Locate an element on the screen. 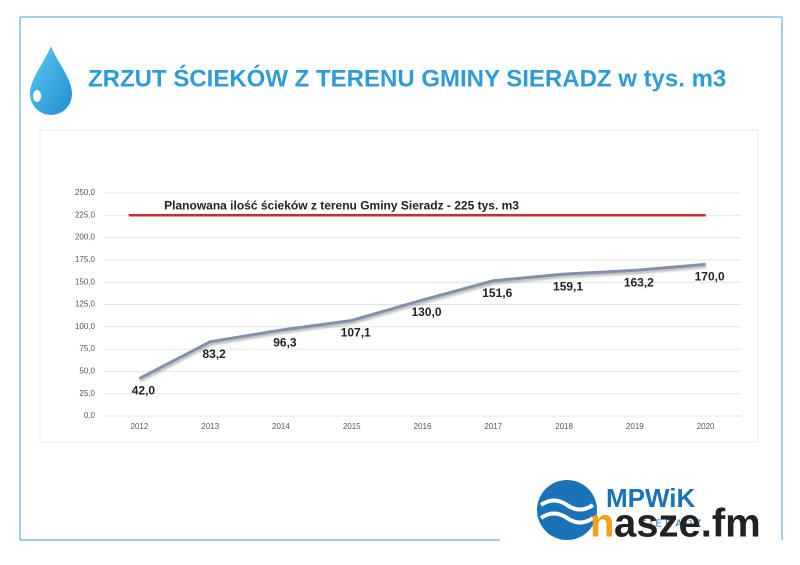  y-tick-label: 75,0 is located at coordinates (87, 348).